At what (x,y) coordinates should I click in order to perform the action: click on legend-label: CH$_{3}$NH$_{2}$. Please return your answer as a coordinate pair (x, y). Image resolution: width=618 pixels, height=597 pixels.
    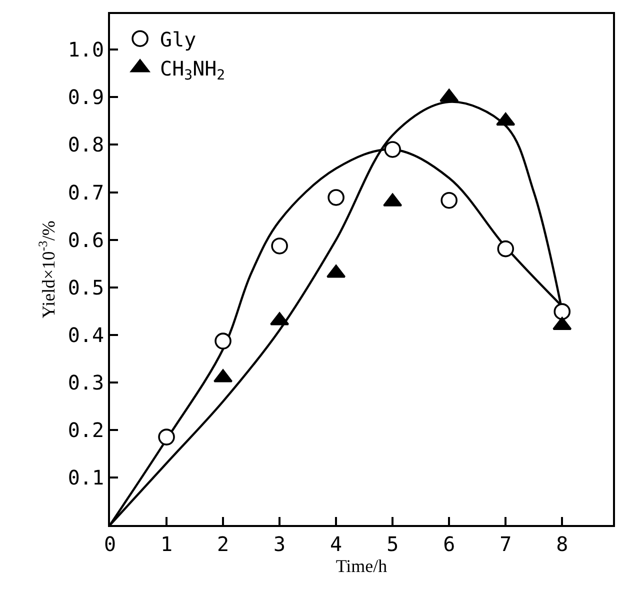
    Looking at the image, I should click on (193, 70).